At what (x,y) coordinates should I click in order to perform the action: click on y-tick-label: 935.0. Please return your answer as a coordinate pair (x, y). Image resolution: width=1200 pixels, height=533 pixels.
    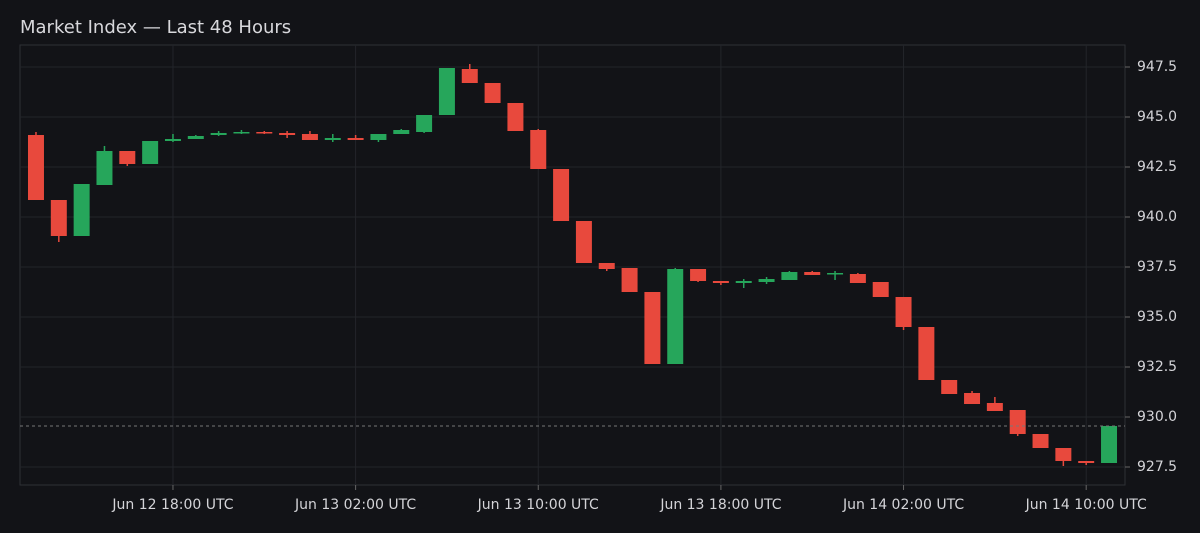
    Looking at the image, I should click on (1157, 317).